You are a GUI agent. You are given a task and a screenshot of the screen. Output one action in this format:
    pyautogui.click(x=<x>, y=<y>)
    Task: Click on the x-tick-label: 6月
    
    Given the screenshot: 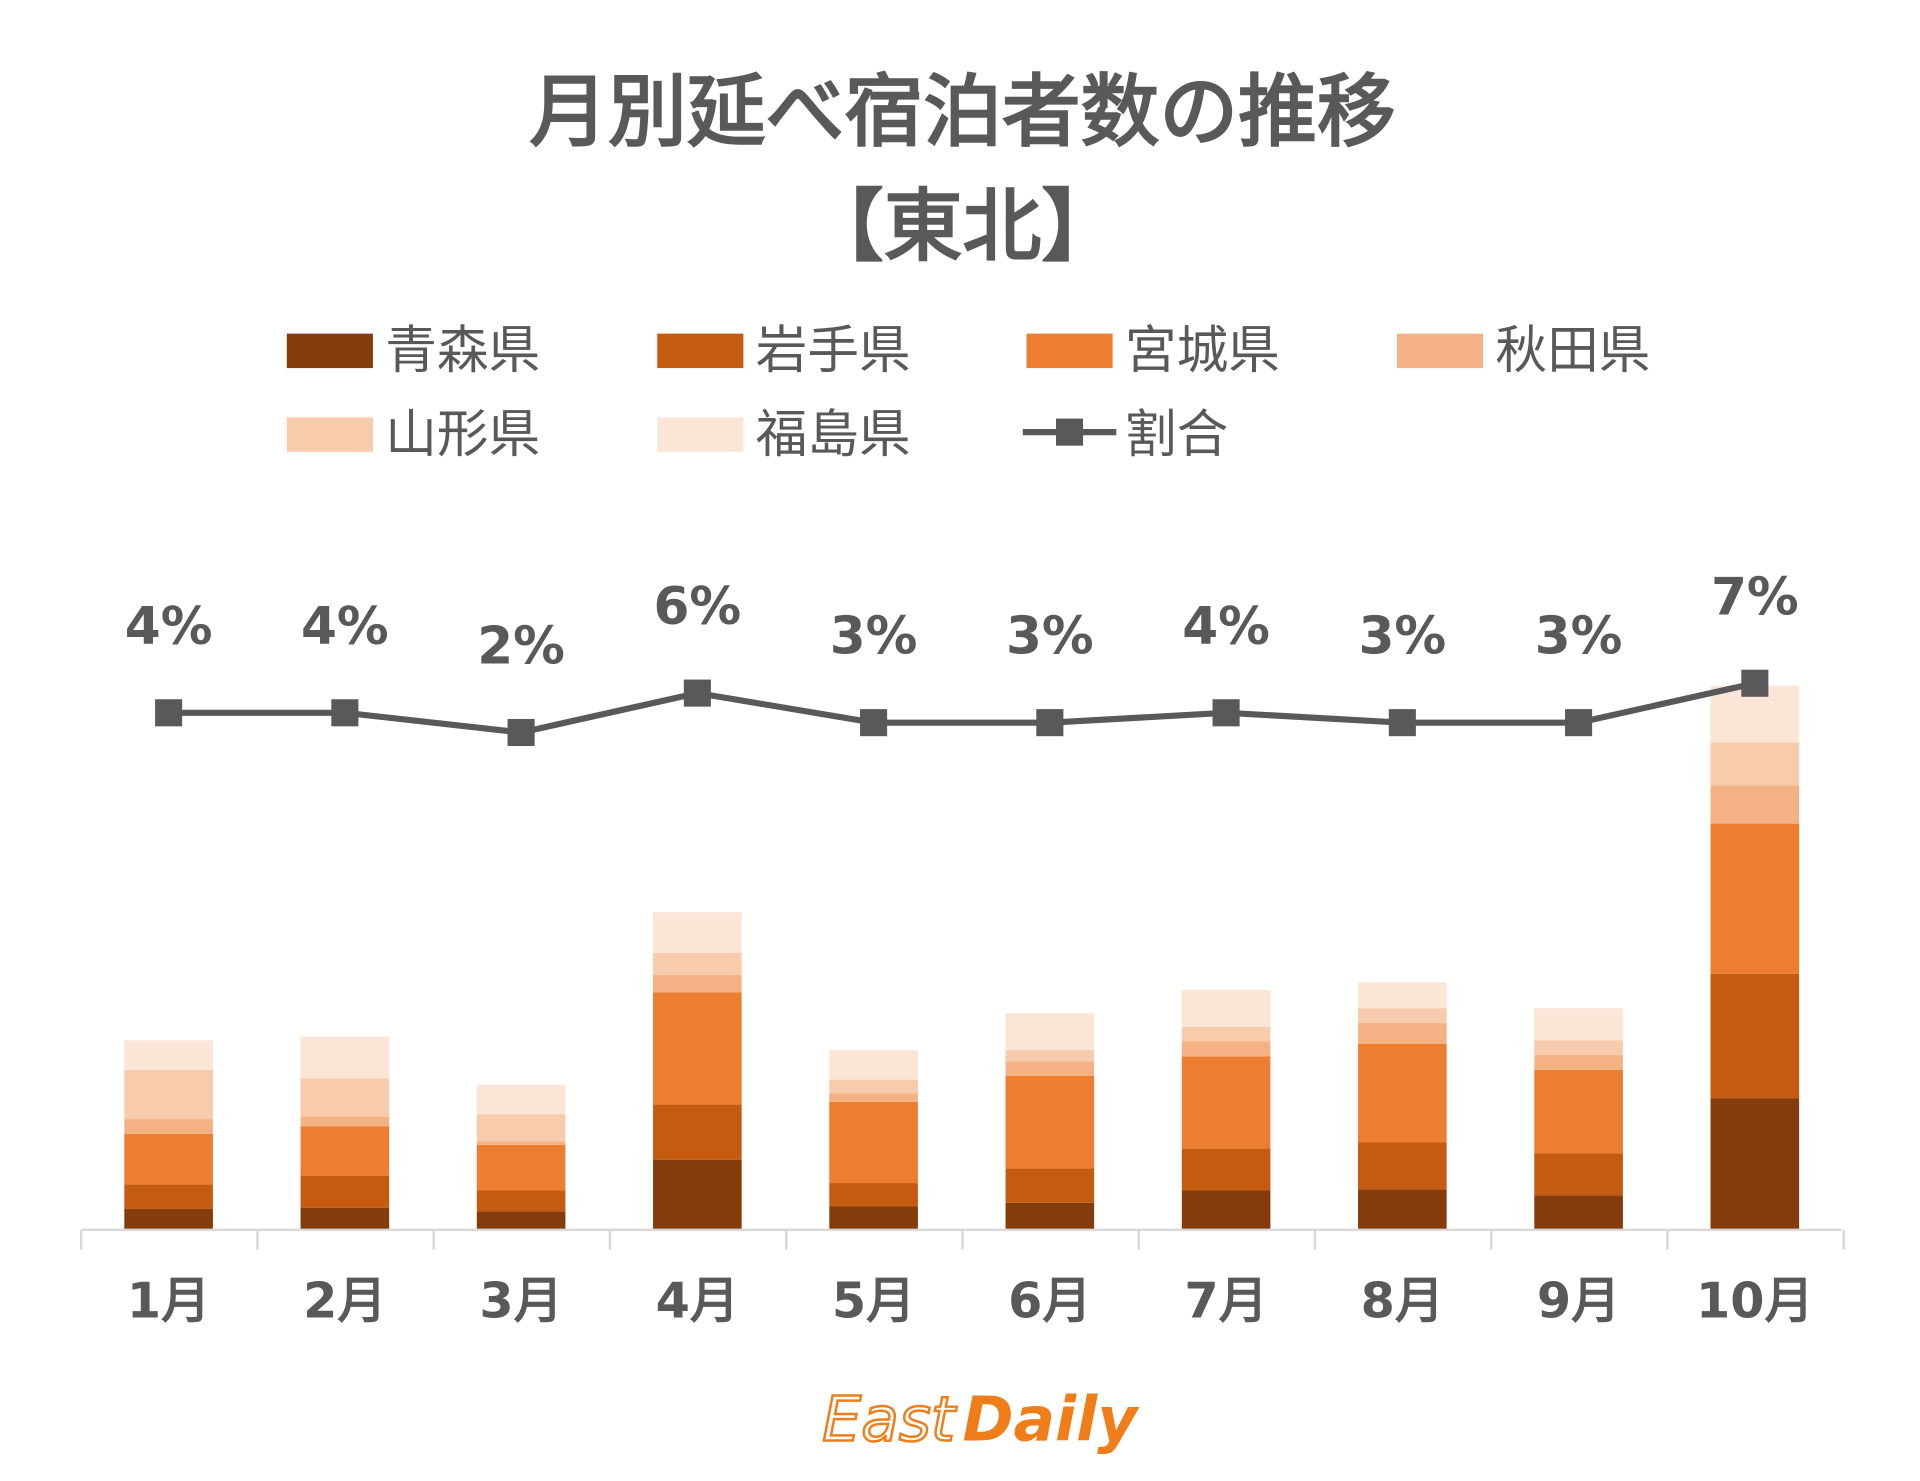 What is the action you would take?
    pyautogui.click(x=1049, y=1300)
    